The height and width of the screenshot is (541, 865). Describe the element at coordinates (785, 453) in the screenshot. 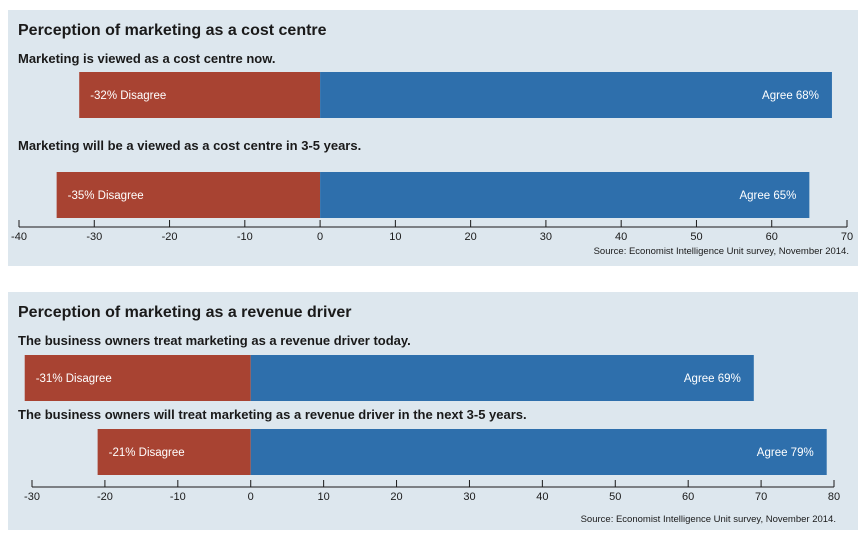

I see `agree-label: Agree 79%` at that location.